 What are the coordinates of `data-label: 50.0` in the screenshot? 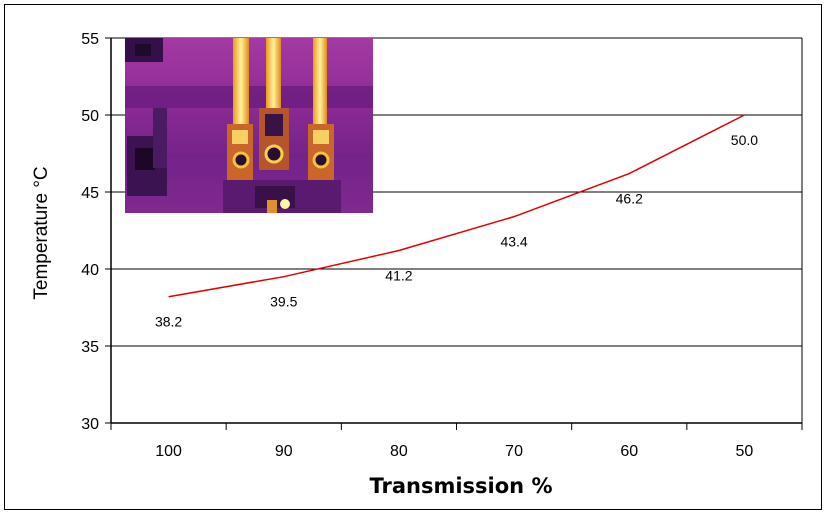 It's located at (744, 140).